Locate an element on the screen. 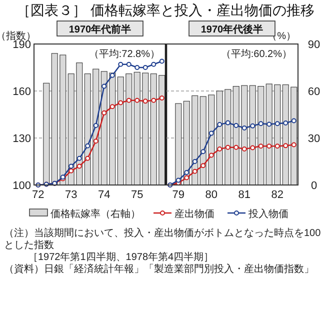 This screenshot has height=320, width=331. legend-label: 投入物価 is located at coordinates (268, 214).